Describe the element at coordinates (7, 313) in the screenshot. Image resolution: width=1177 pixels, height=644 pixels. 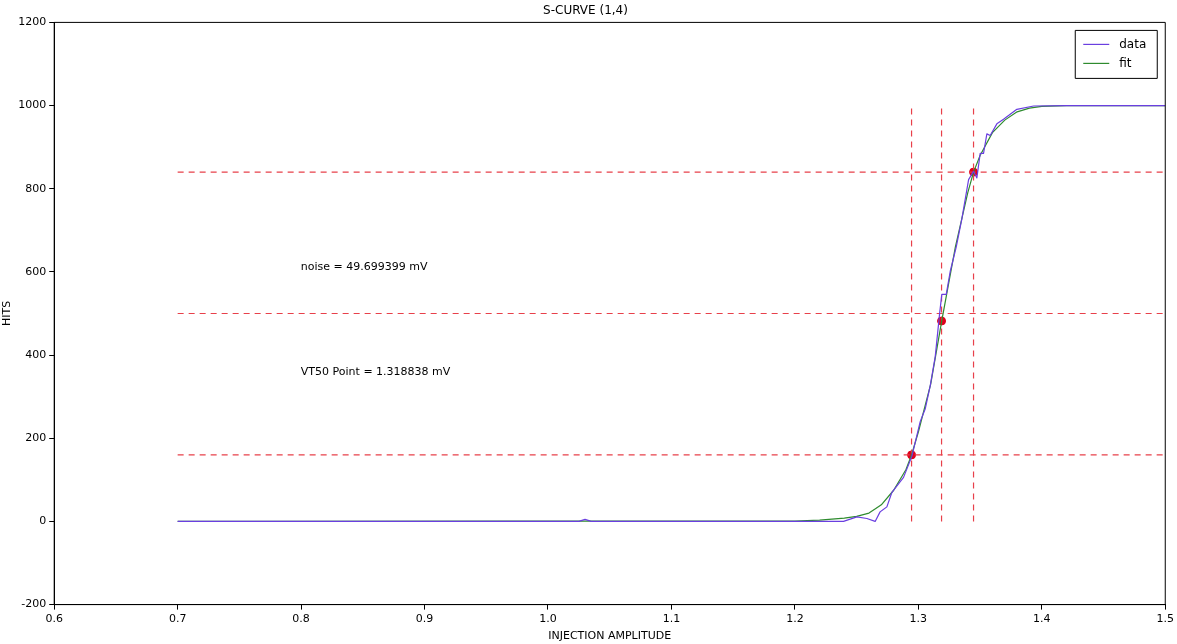
I see `y-axis-title: HITS` at that location.